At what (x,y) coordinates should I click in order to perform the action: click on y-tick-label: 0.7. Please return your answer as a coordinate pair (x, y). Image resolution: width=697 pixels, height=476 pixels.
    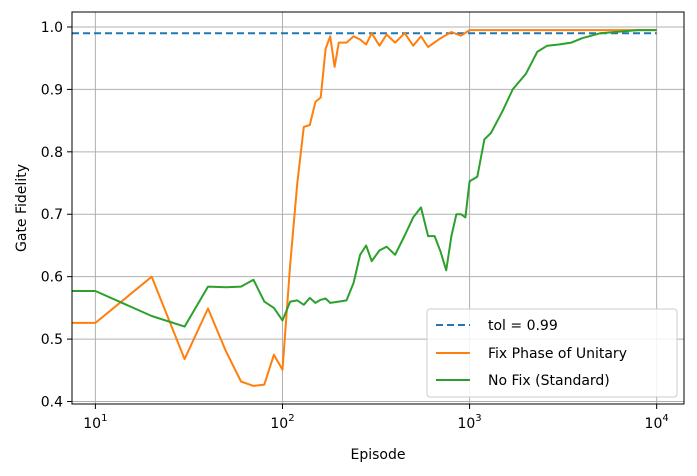
    Looking at the image, I should click on (52, 215).